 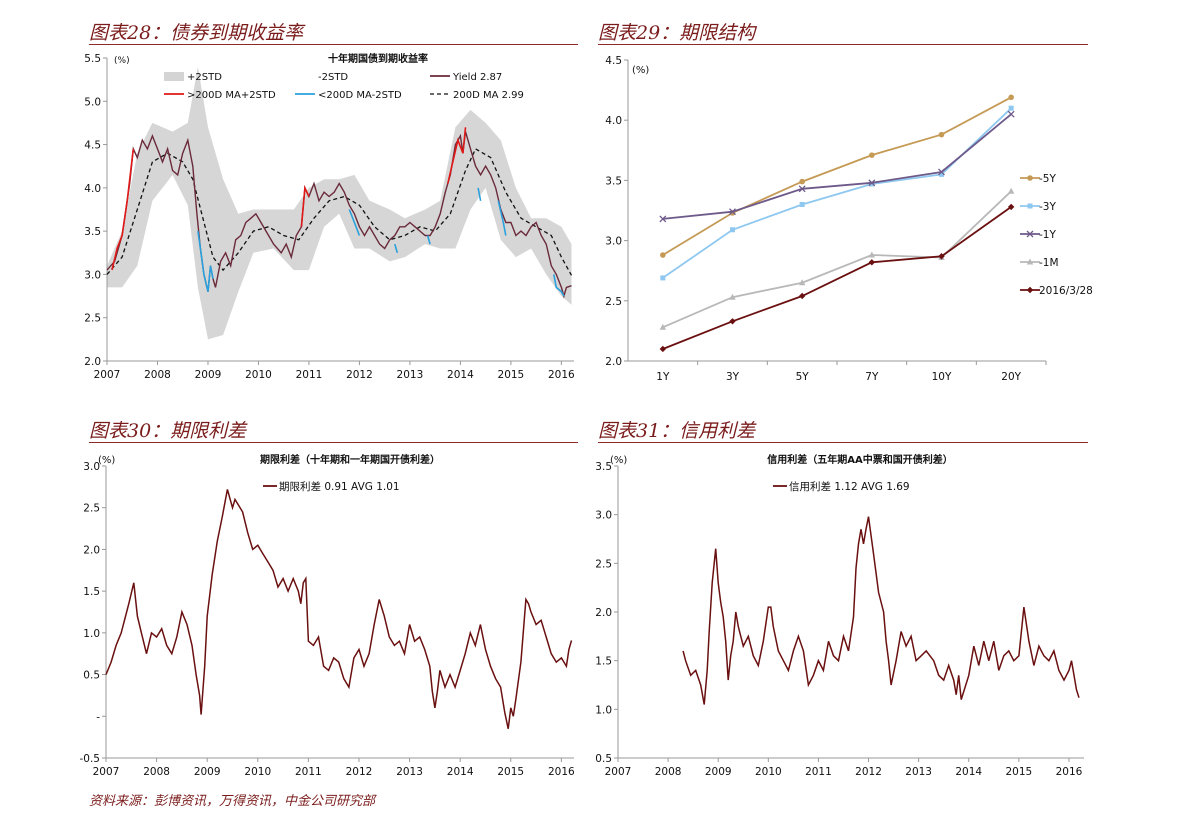 I want to click on legend-label: -3Y, so click(x=1047, y=207).